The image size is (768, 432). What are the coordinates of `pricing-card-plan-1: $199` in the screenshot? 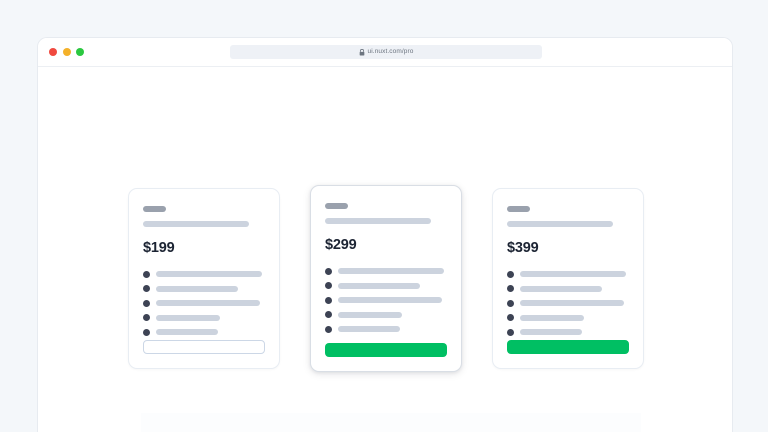 It's located at (204, 278).